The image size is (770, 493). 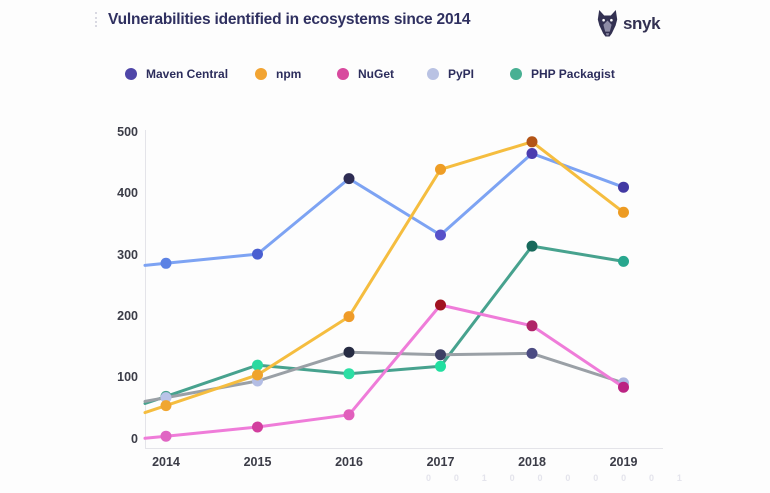 What do you see at coordinates (289, 74) in the screenshot?
I see `legend-label: npm` at bounding box center [289, 74].